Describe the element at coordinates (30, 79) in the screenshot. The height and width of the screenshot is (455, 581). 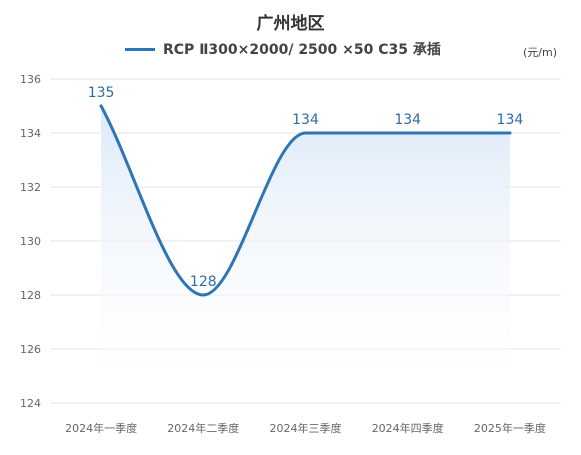
I see `y-tick-label: 136` at that location.